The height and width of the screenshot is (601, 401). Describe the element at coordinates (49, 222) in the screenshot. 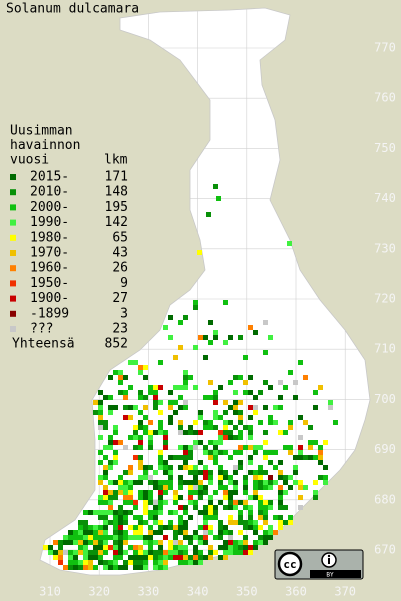

I see `legend-label: 1990-` at that location.